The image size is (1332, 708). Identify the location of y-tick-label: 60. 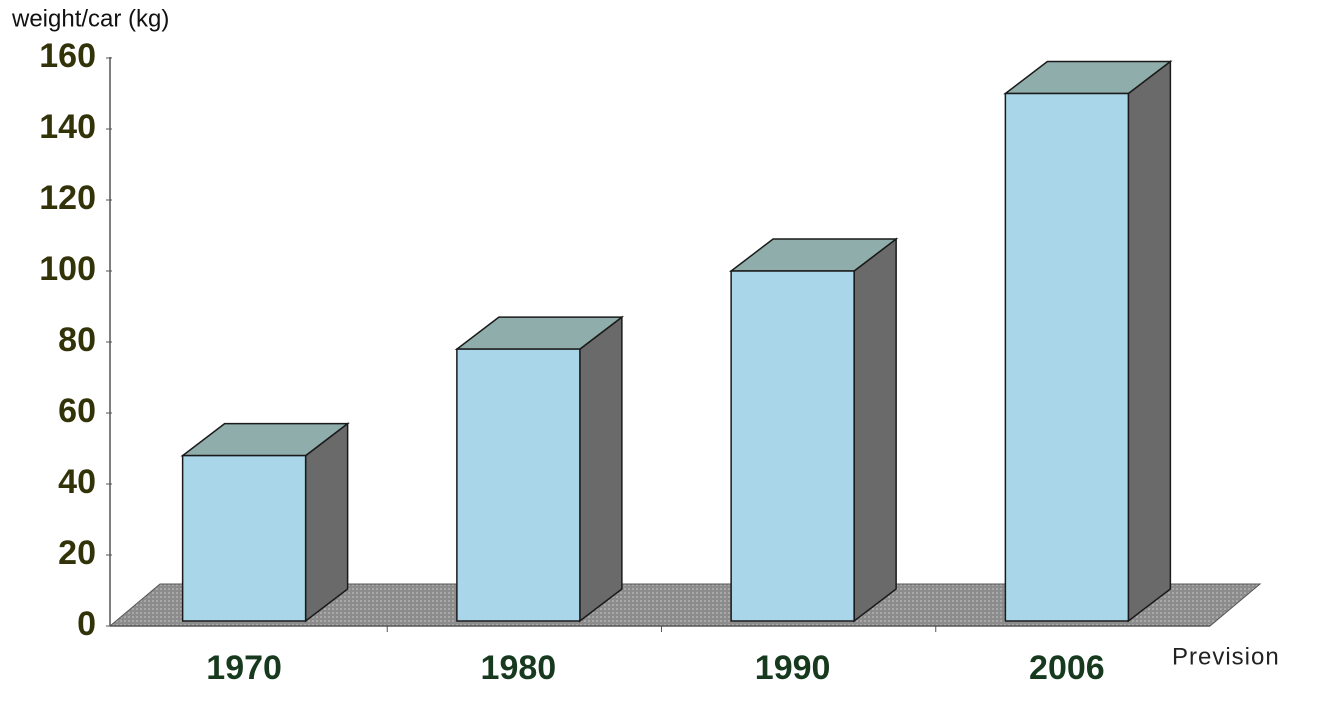
(77, 411).